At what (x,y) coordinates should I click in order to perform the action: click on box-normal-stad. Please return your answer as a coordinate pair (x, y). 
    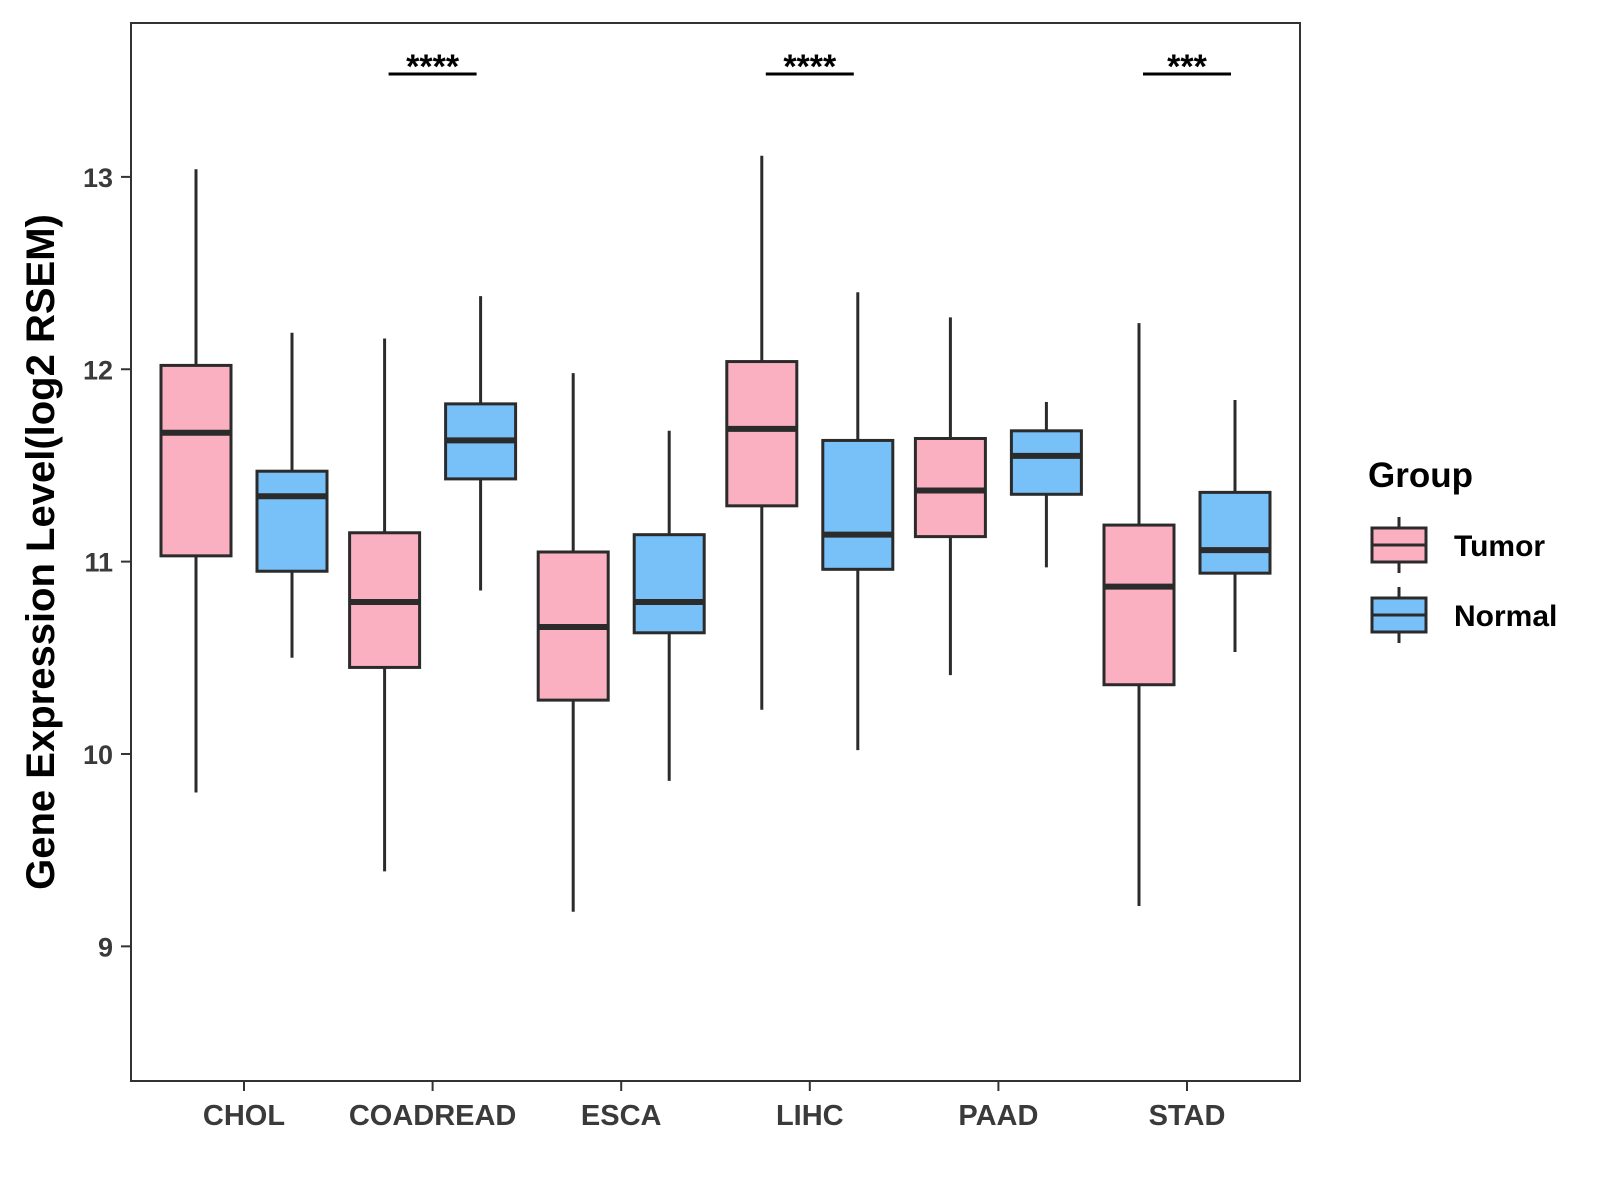
    Looking at the image, I should click on (1235, 526).